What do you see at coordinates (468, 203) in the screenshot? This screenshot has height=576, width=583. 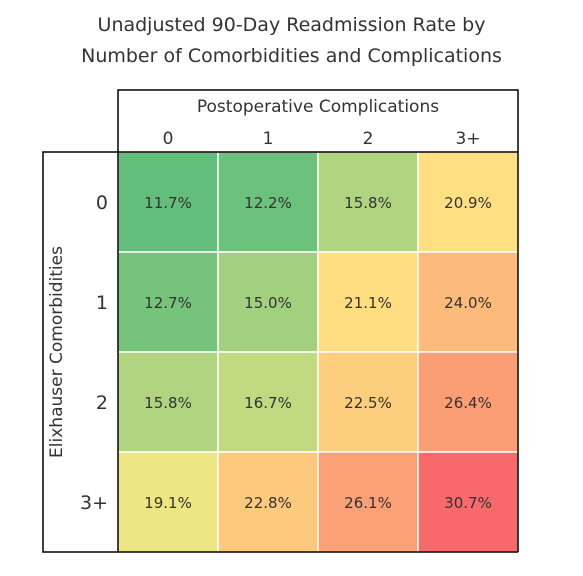 I see `cell-value-label-r0-c3: 20.9%` at bounding box center [468, 203].